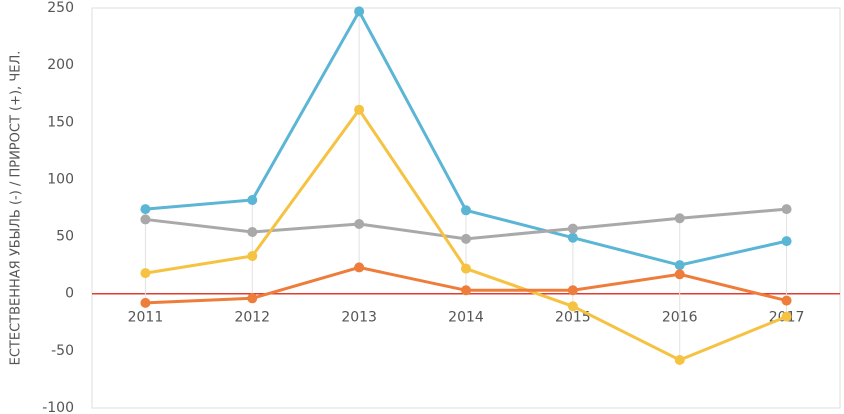  What do you see at coordinates (62, 351) in the screenshot?
I see `y-tick-label: -50` at bounding box center [62, 351].